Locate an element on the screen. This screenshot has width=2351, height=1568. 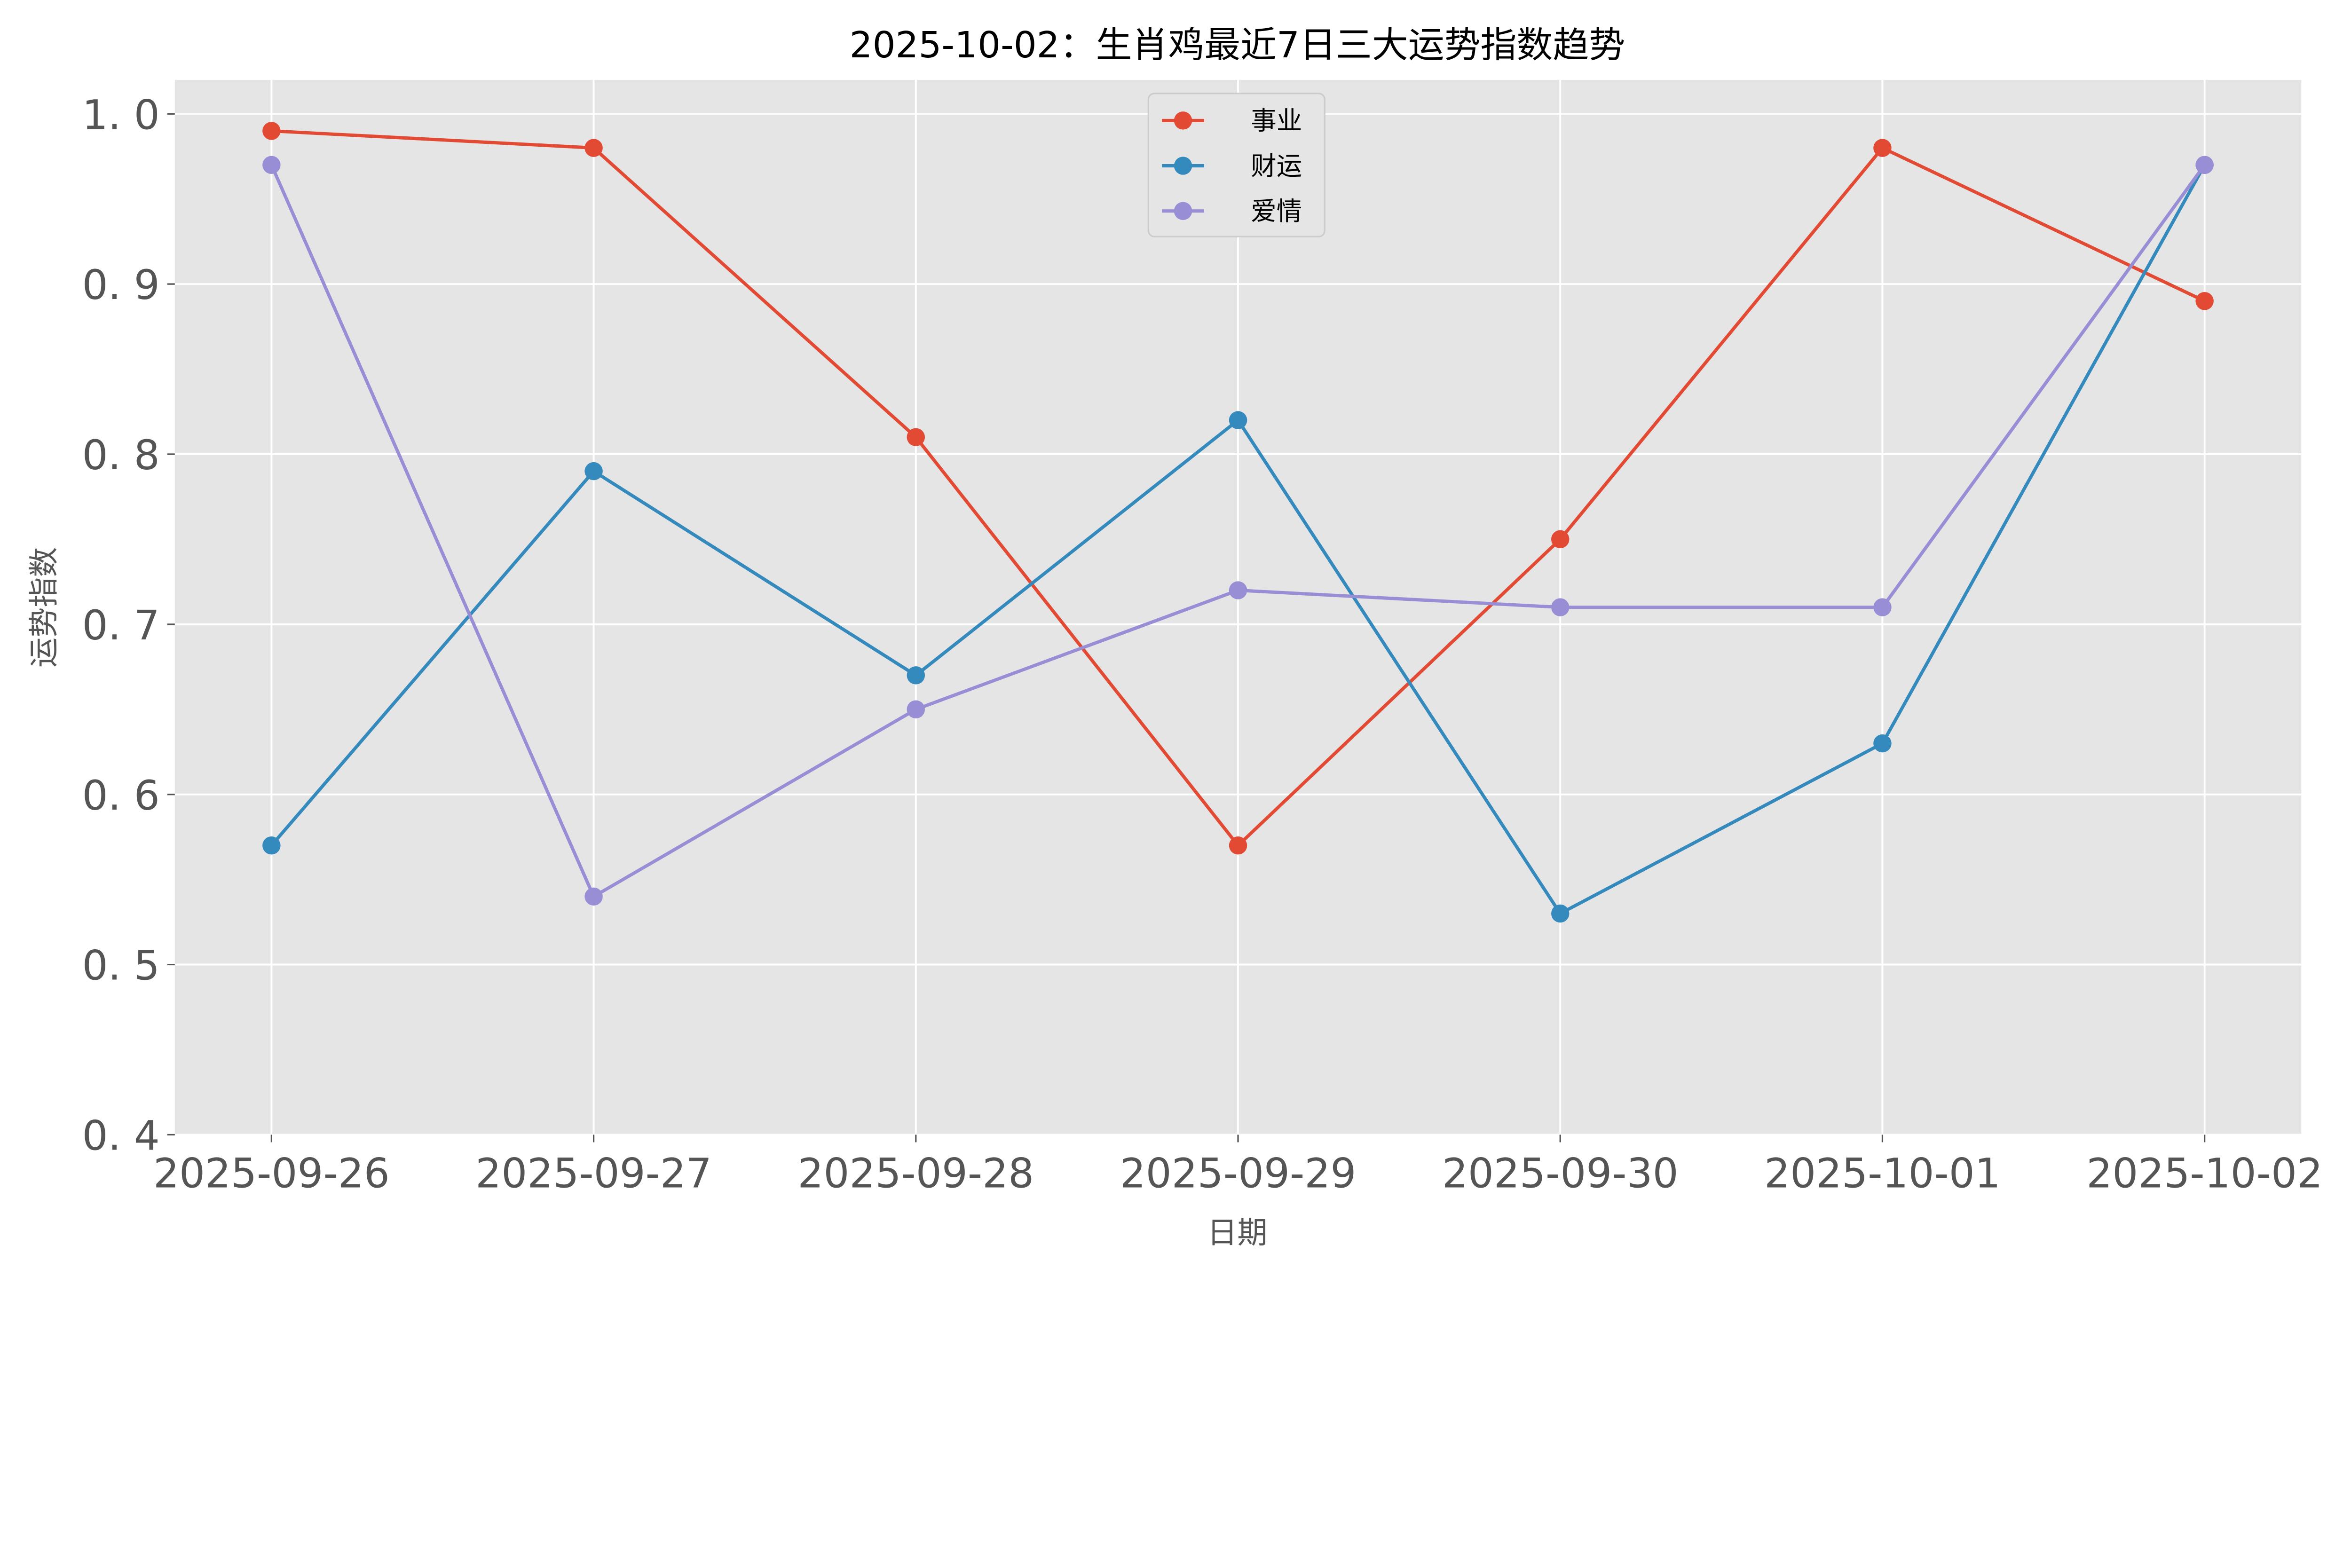
y-tick-label: 0. 4 is located at coordinates (121, 1136).